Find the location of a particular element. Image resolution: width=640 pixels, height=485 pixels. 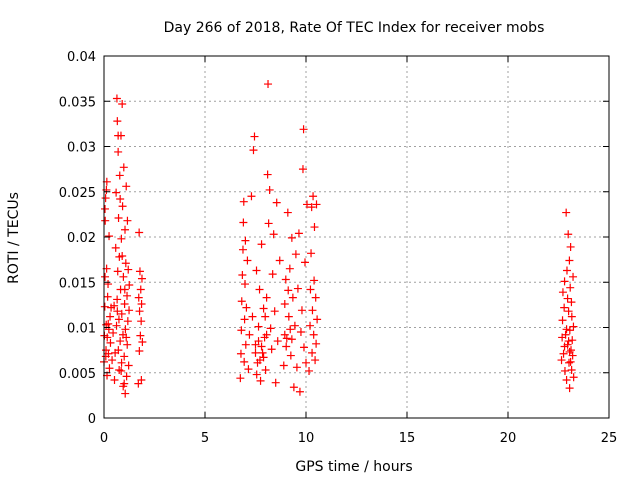

y-tick-label: 0.025 is located at coordinates (77, 193).